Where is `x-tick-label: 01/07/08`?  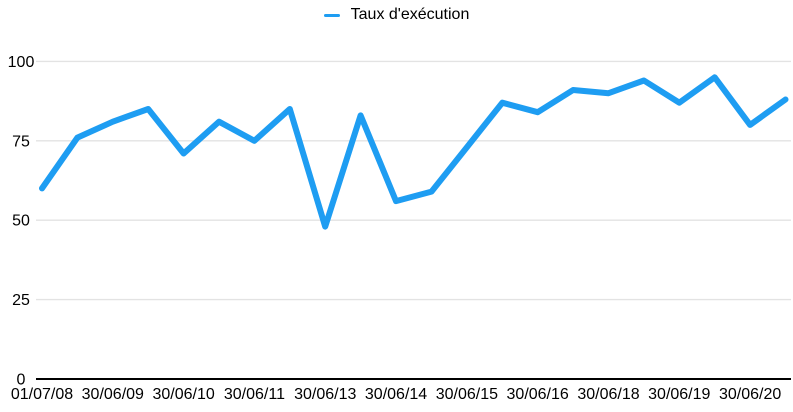
x-tick-label: 01/07/08 is located at coordinates (42, 394).